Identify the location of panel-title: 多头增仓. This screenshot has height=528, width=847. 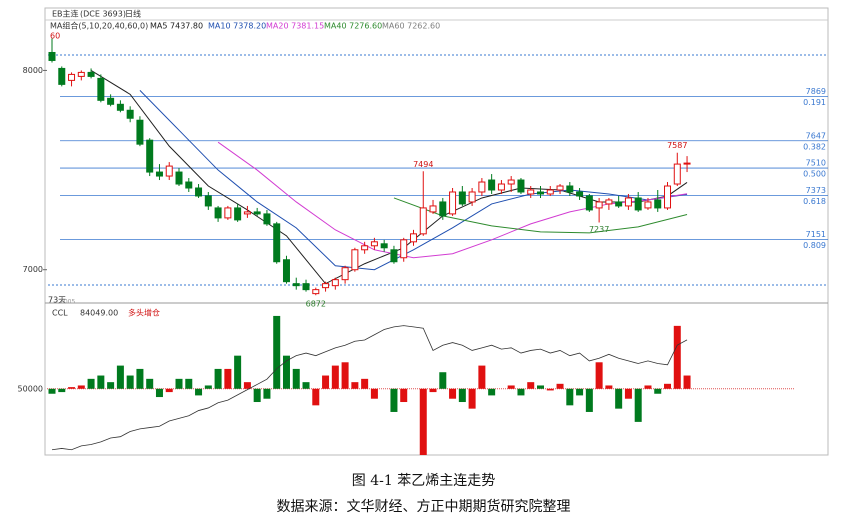
(144, 313).